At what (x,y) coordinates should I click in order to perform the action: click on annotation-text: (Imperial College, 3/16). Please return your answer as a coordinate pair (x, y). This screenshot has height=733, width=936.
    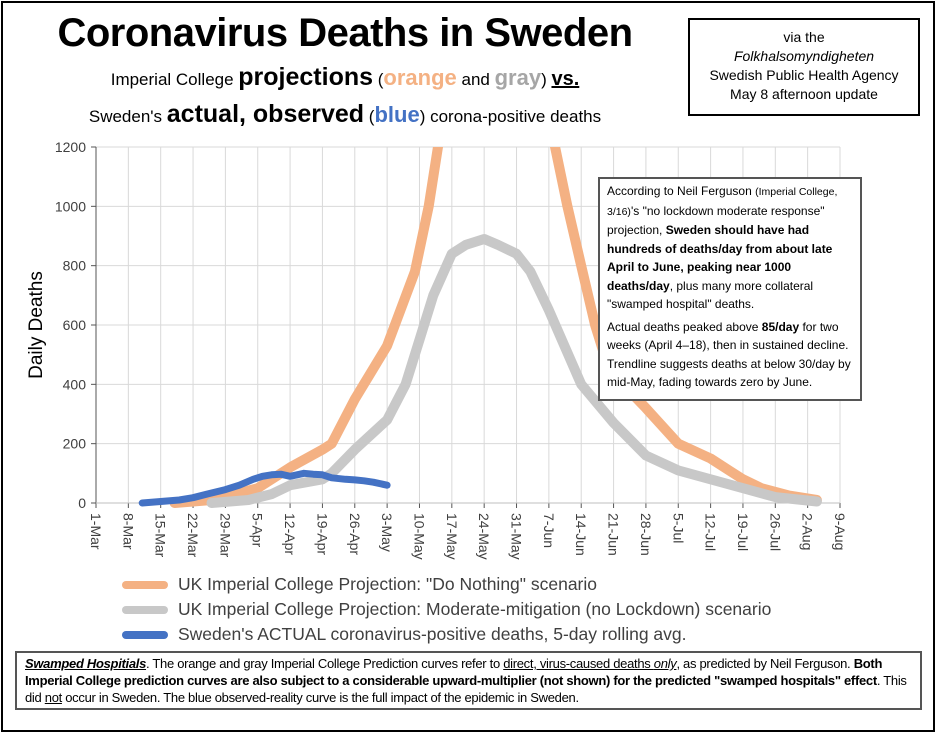
    Looking at the image, I should click on (722, 202).